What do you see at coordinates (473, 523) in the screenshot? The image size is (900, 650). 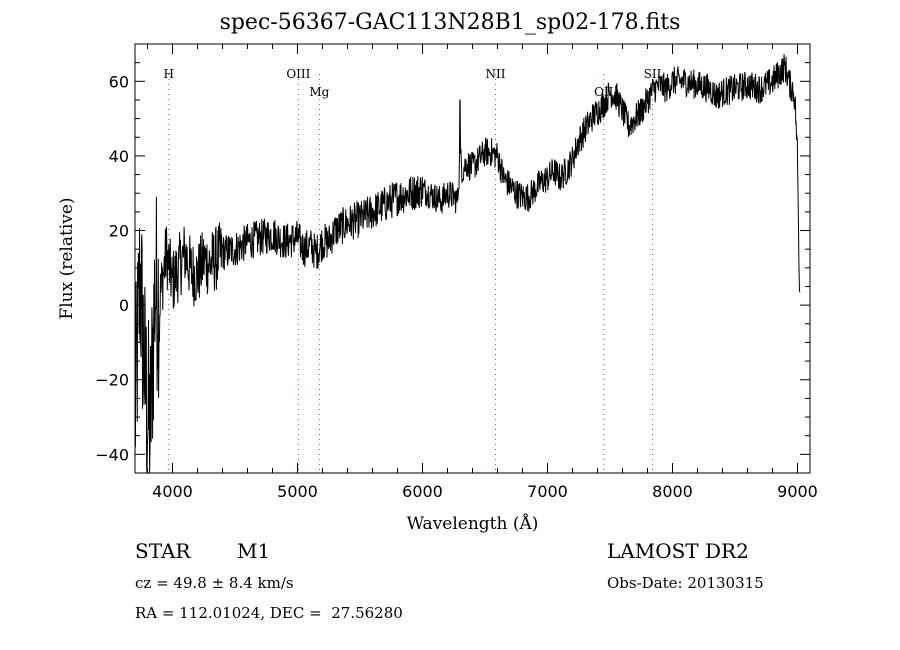 I see `x-axis-label: Wavelength (Å)` at bounding box center [473, 523].